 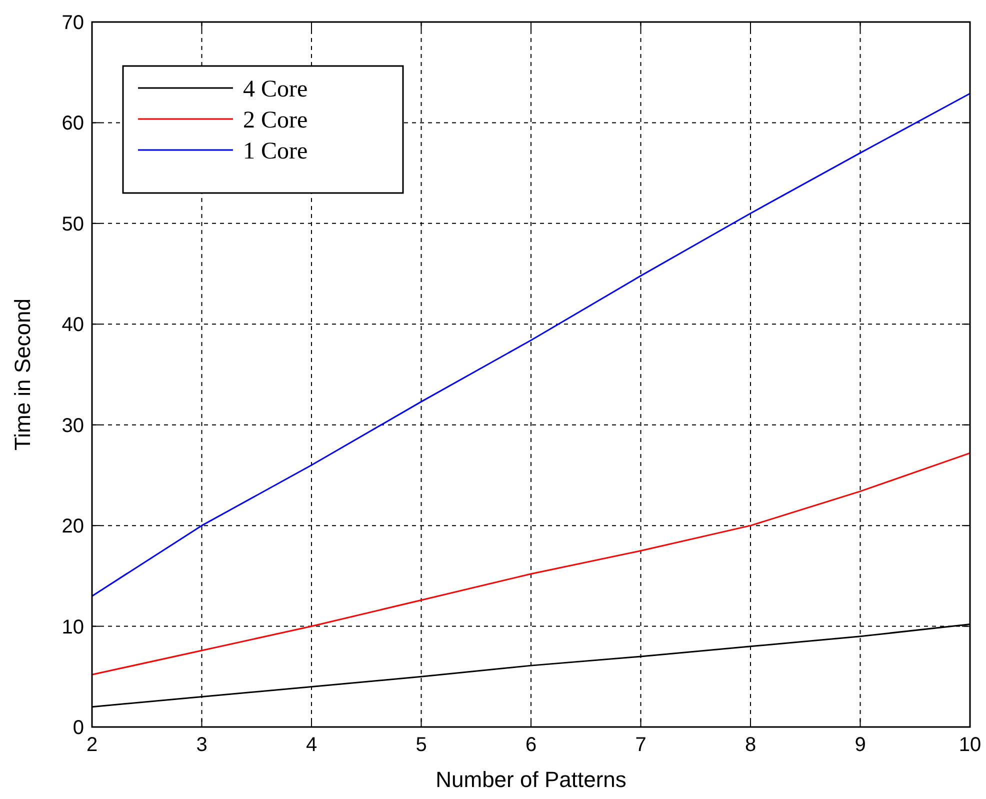 What do you see at coordinates (92, 745) in the screenshot?
I see `x-tick-label: 2` at bounding box center [92, 745].